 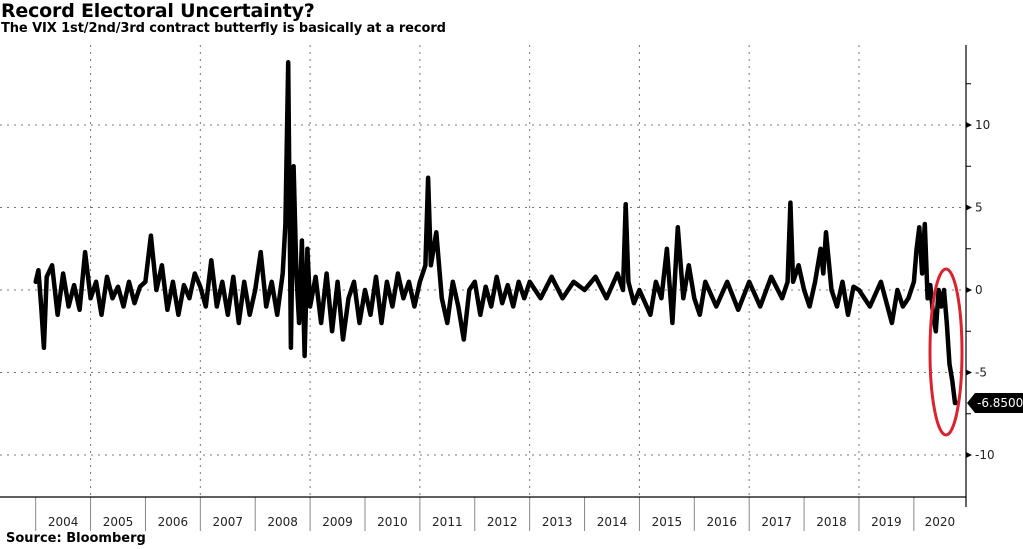 I want to click on chart-title: Record Electoral Uncertainty?, so click(x=158, y=11).